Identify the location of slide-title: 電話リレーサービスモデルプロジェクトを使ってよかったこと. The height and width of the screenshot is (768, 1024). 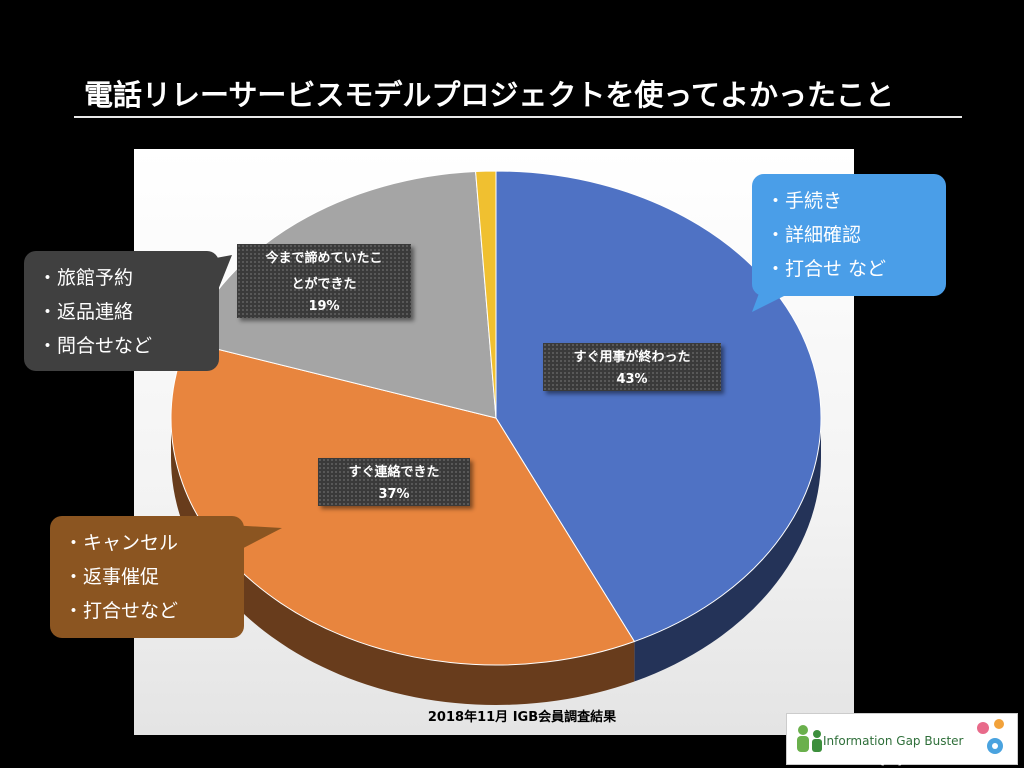
(489, 95).